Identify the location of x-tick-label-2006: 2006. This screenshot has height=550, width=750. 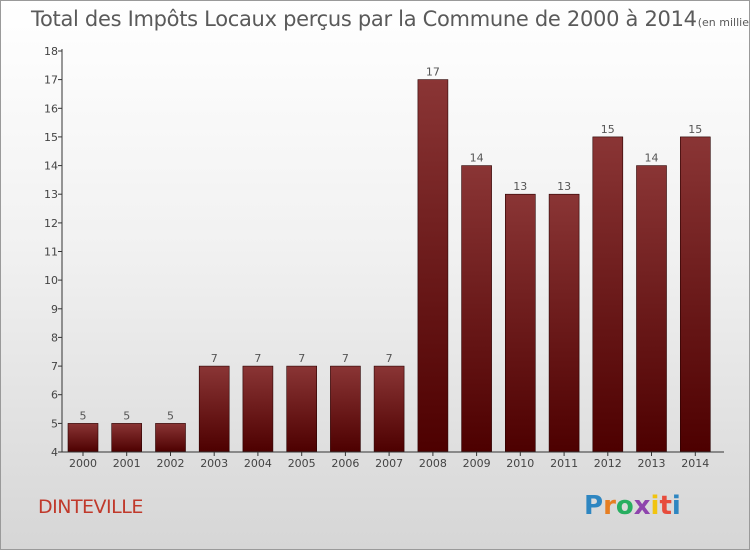
(345, 463).